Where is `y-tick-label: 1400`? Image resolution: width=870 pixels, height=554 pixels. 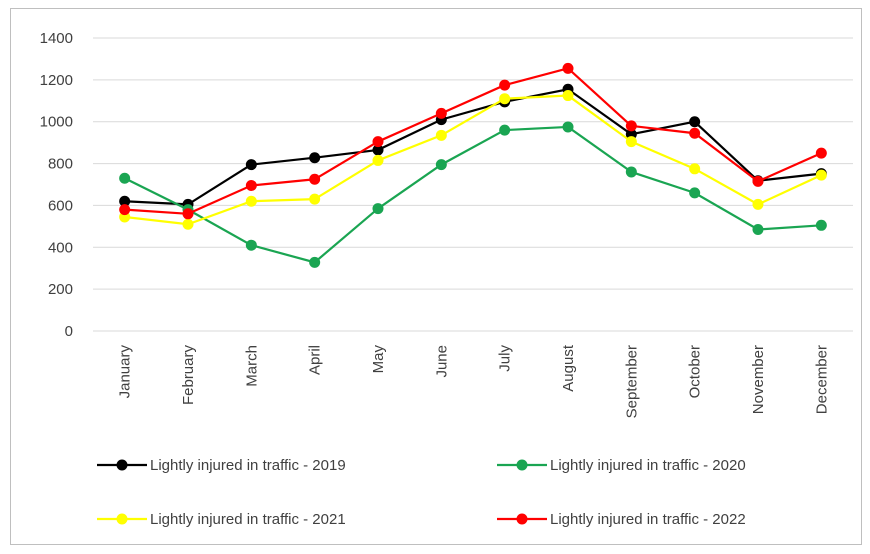 y-tick-label: 1400 is located at coordinates (56, 38).